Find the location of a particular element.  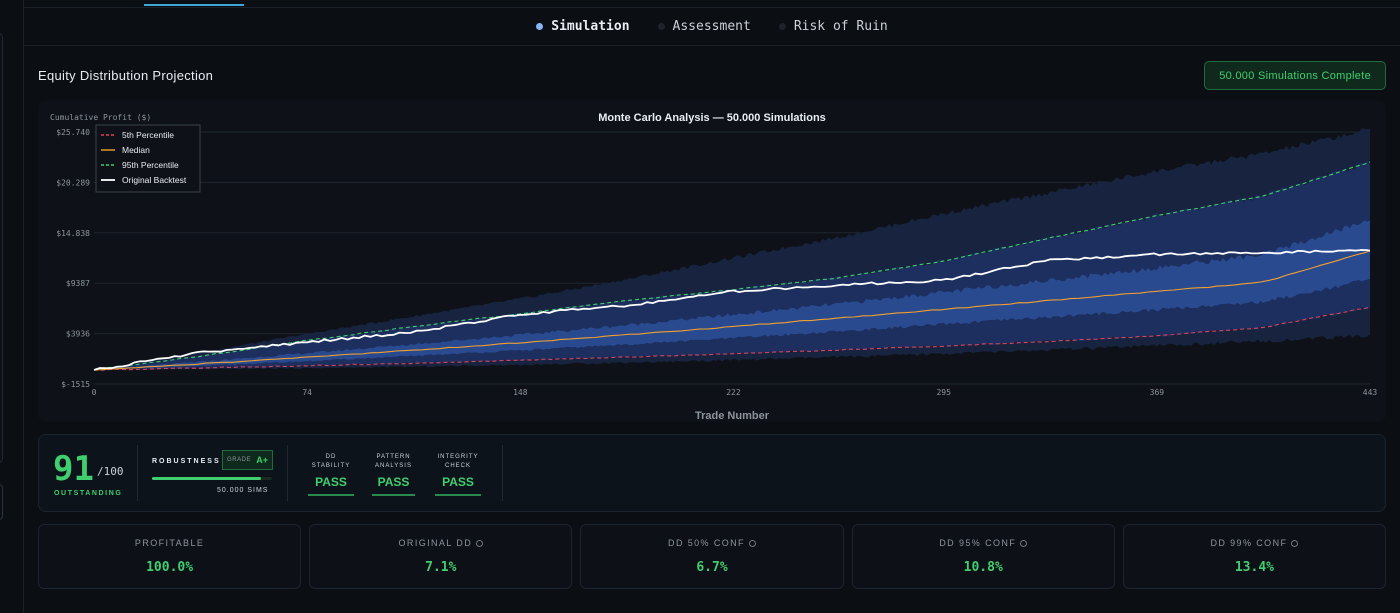

check-pattern-analysis: PATTERN ANALYSIS PASS is located at coordinates (393, 474).